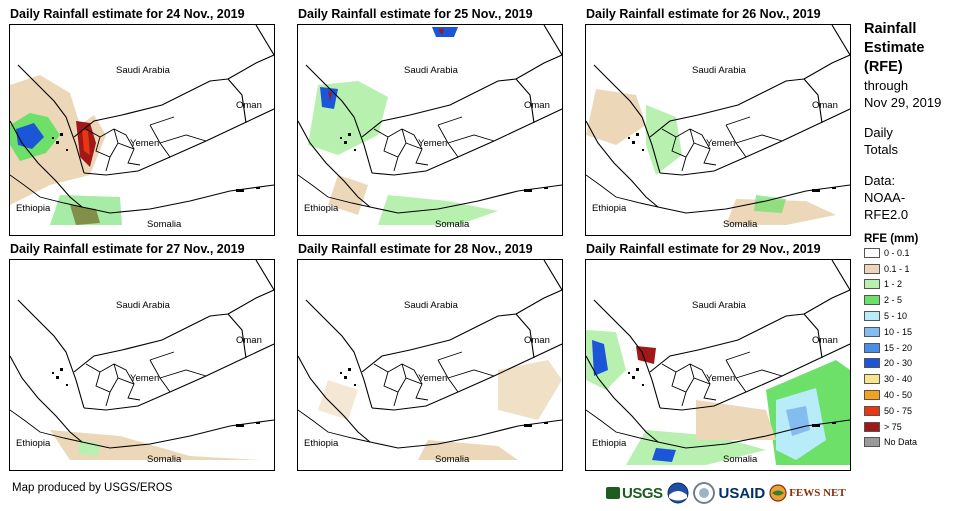 Image resolution: width=967 pixels, height=511 pixels. Describe the element at coordinates (885, 197) in the screenshot. I see `legend-data-source: NOAA-` at that location.